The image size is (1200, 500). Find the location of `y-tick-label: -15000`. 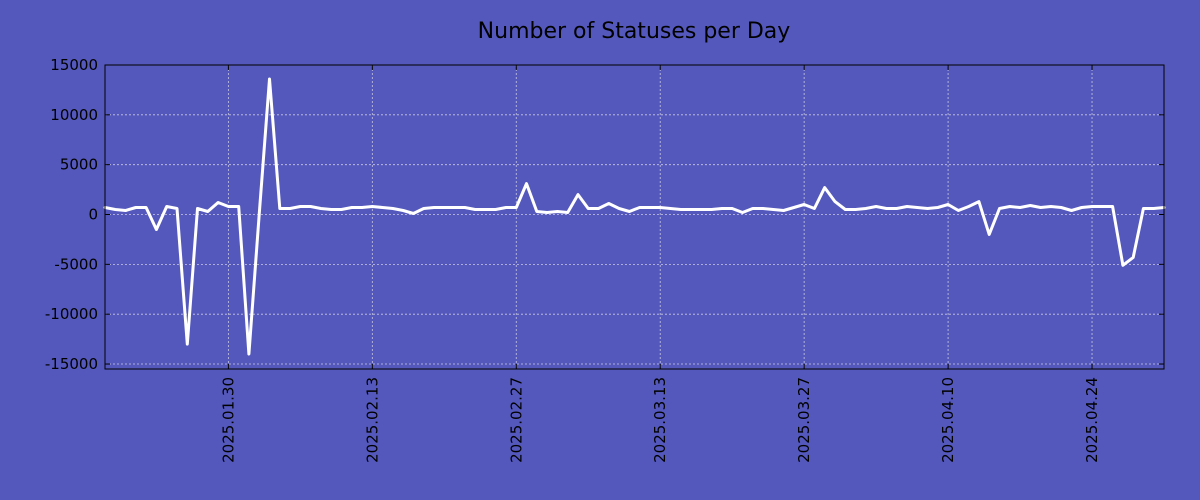

y-tick-label: -15000 is located at coordinates (71, 364).